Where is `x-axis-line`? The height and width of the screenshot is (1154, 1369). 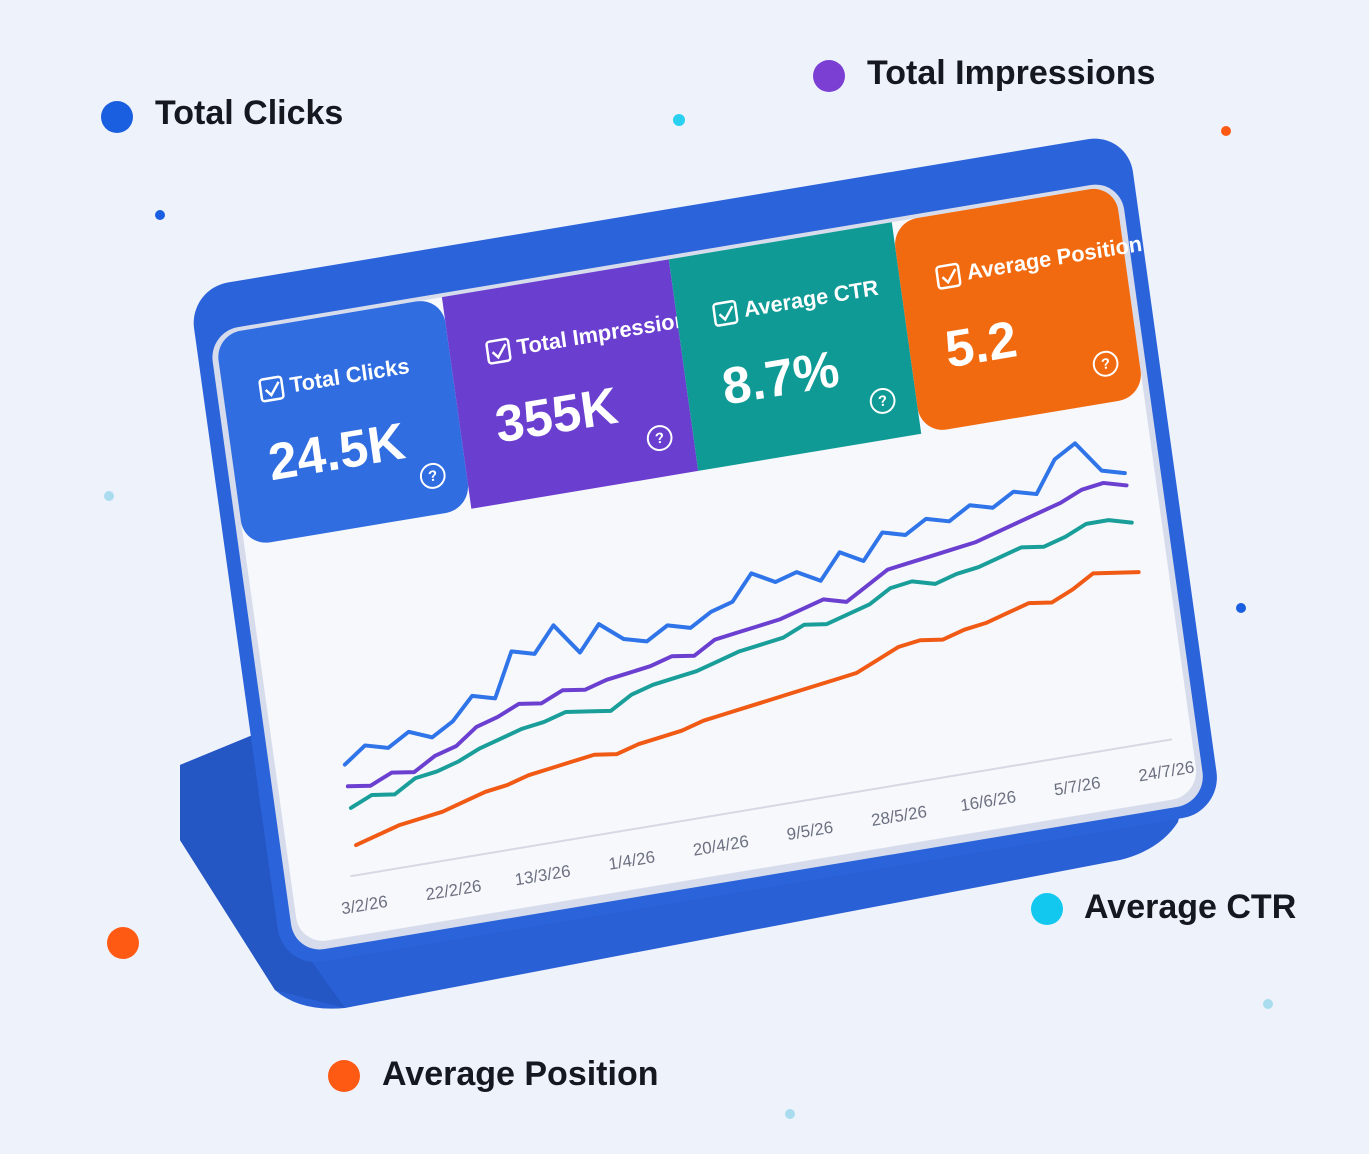
x-axis-line is located at coordinates (761, 808).